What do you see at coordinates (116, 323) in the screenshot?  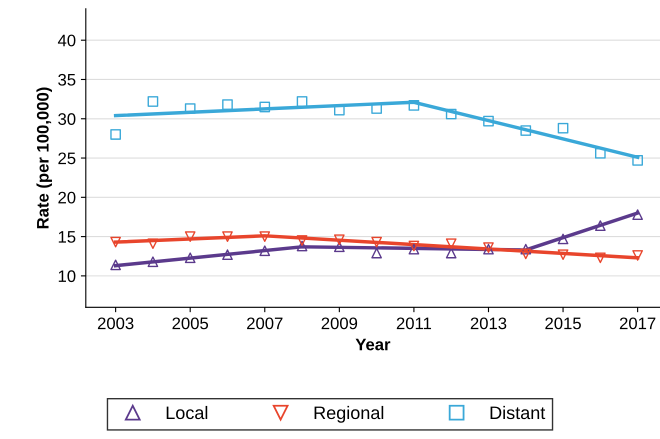 I see `x-tick-label: 2003` at bounding box center [116, 323].